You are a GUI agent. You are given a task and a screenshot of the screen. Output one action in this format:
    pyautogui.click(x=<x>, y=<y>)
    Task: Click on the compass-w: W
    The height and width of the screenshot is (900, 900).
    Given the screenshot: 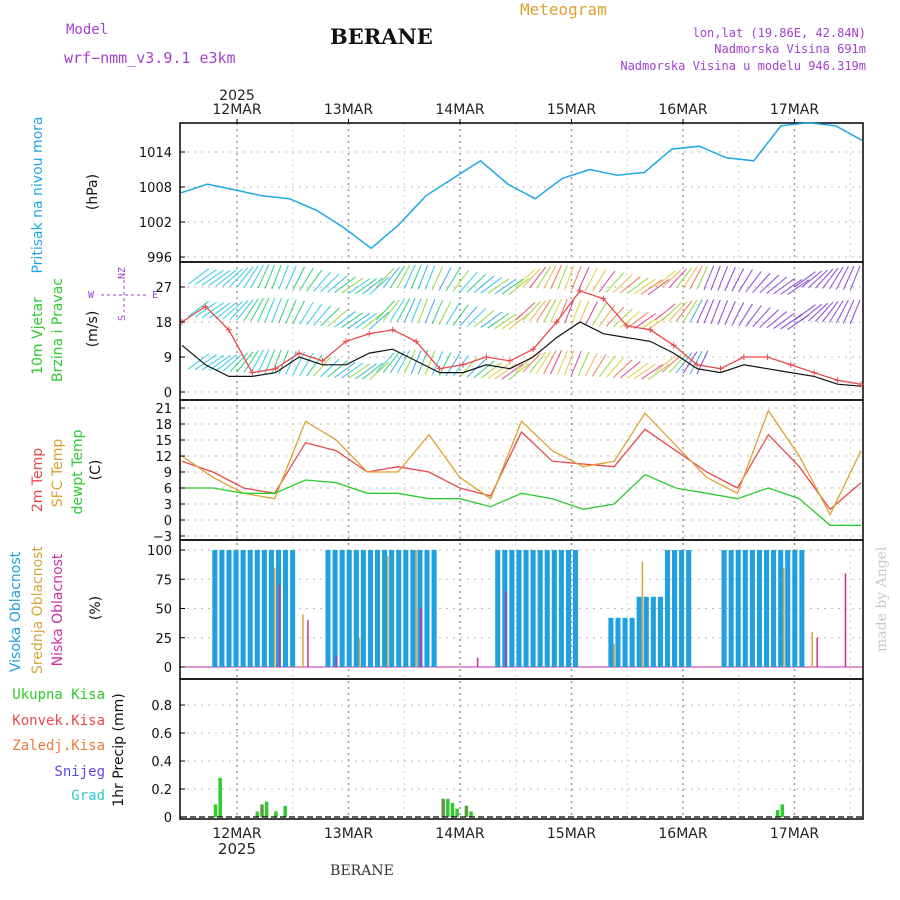 What is the action you would take?
    pyautogui.click(x=91, y=295)
    